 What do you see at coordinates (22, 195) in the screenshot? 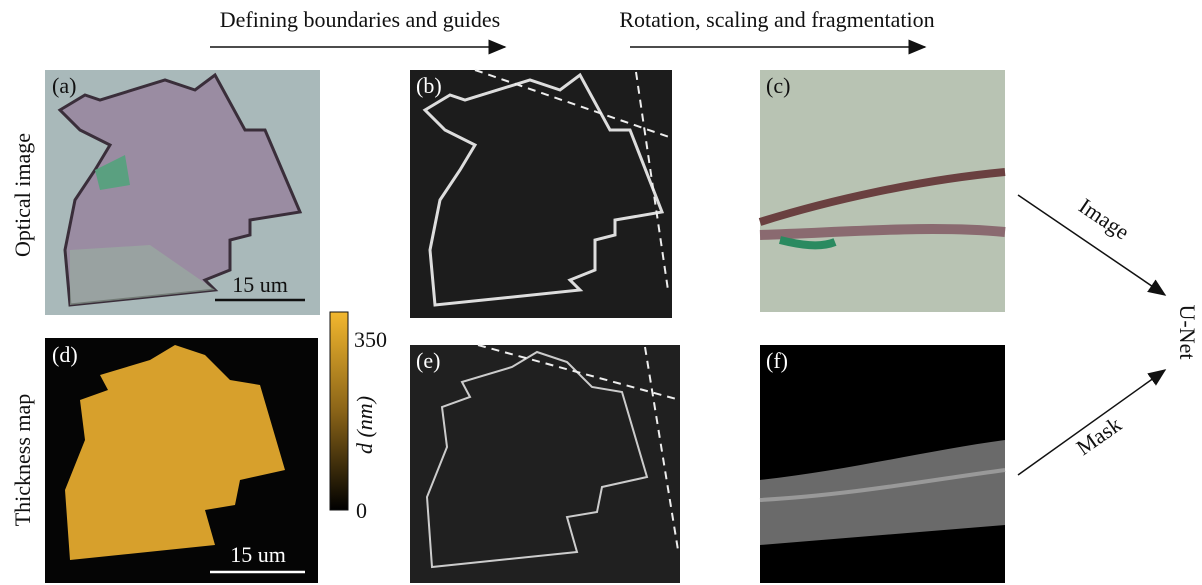
I see `row-label: Optical image` at bounding box center [22, 195].